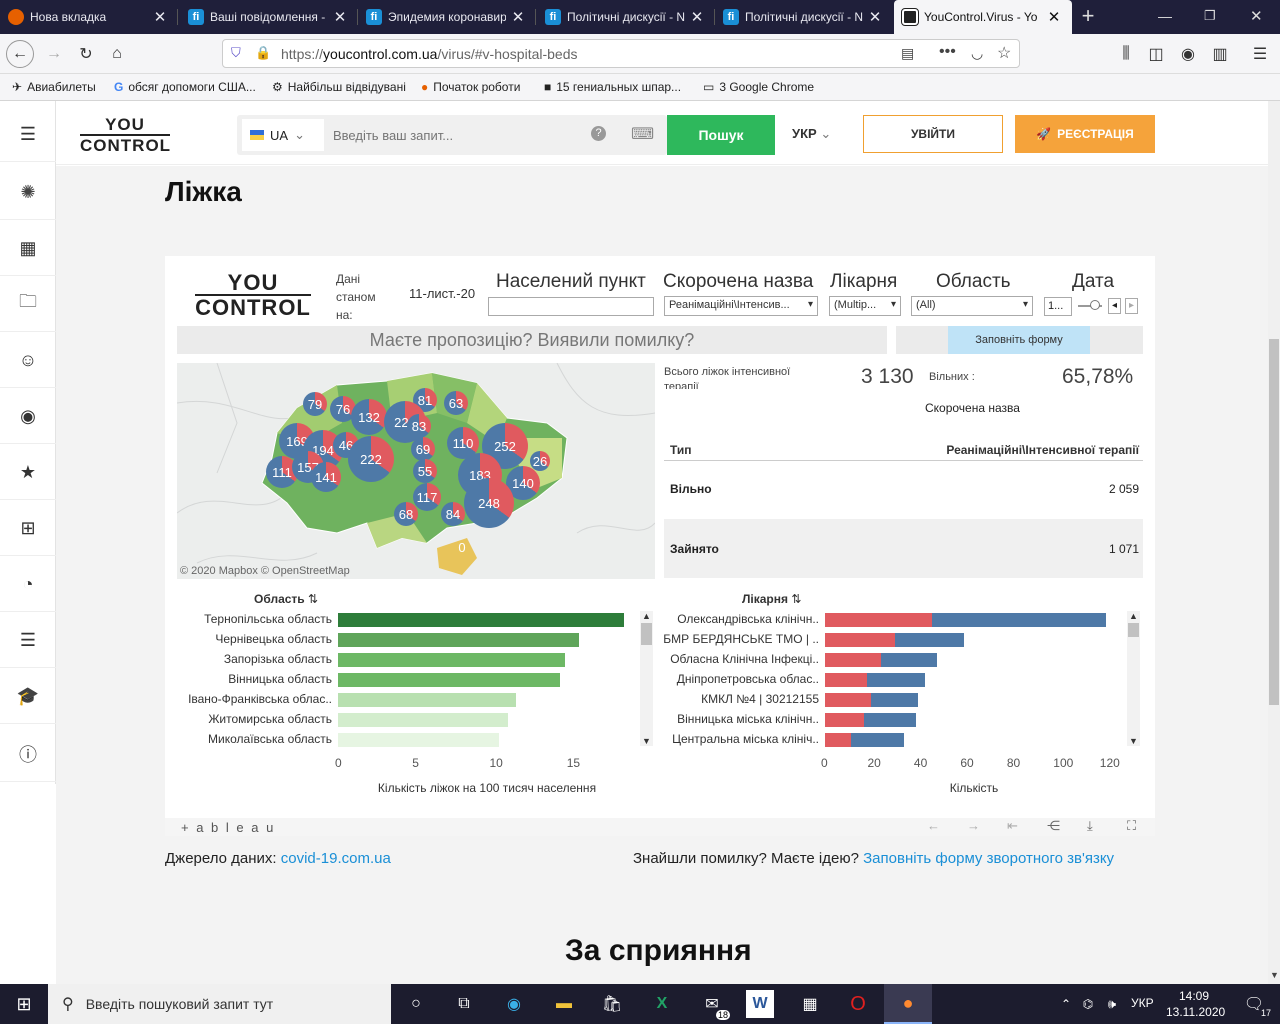 The width and height of the screenshot is (1280, 1024). I want to click on task-view-icon: ⧉, so click(464, 1003).